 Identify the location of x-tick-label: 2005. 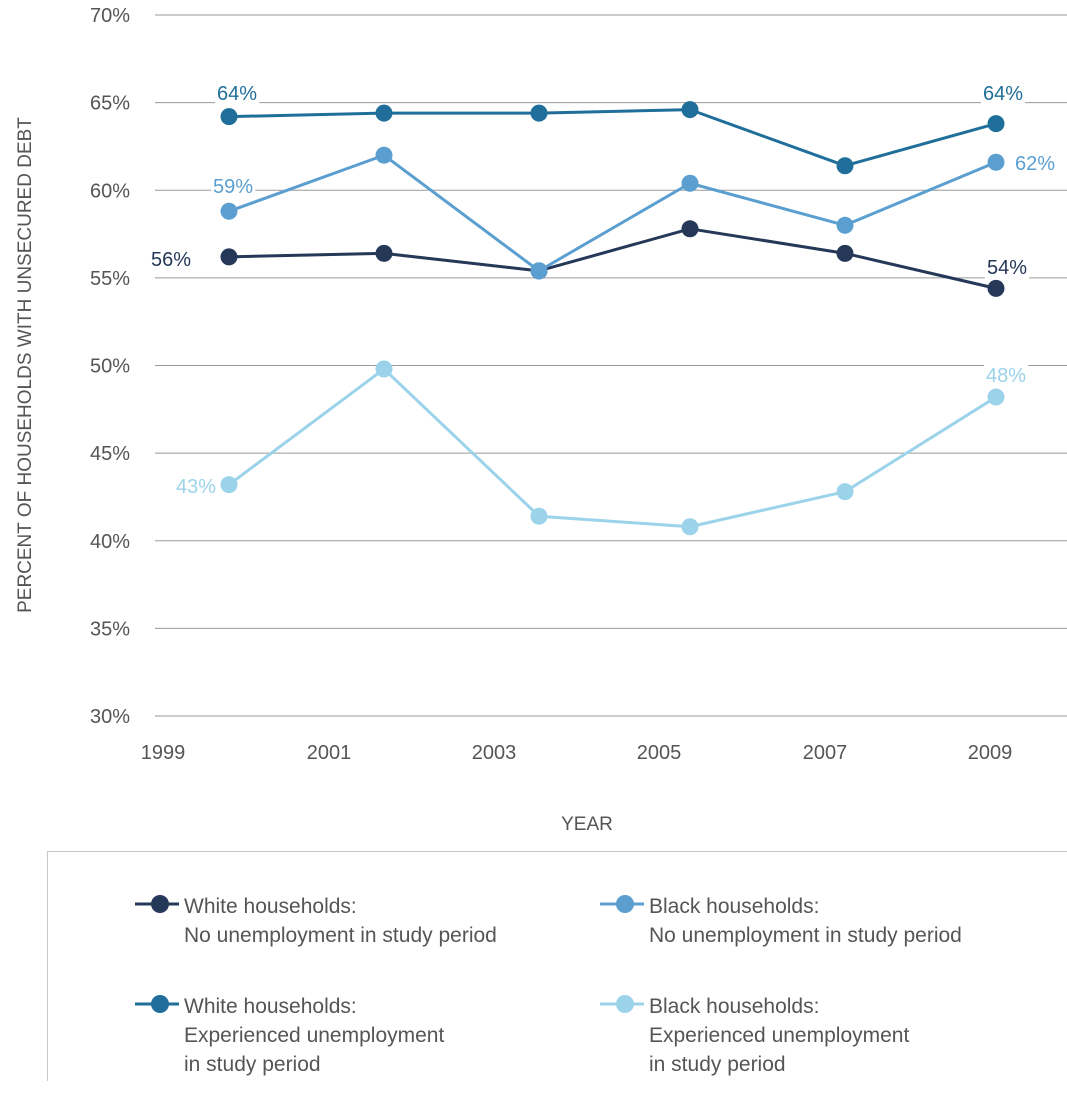
(659, 753).